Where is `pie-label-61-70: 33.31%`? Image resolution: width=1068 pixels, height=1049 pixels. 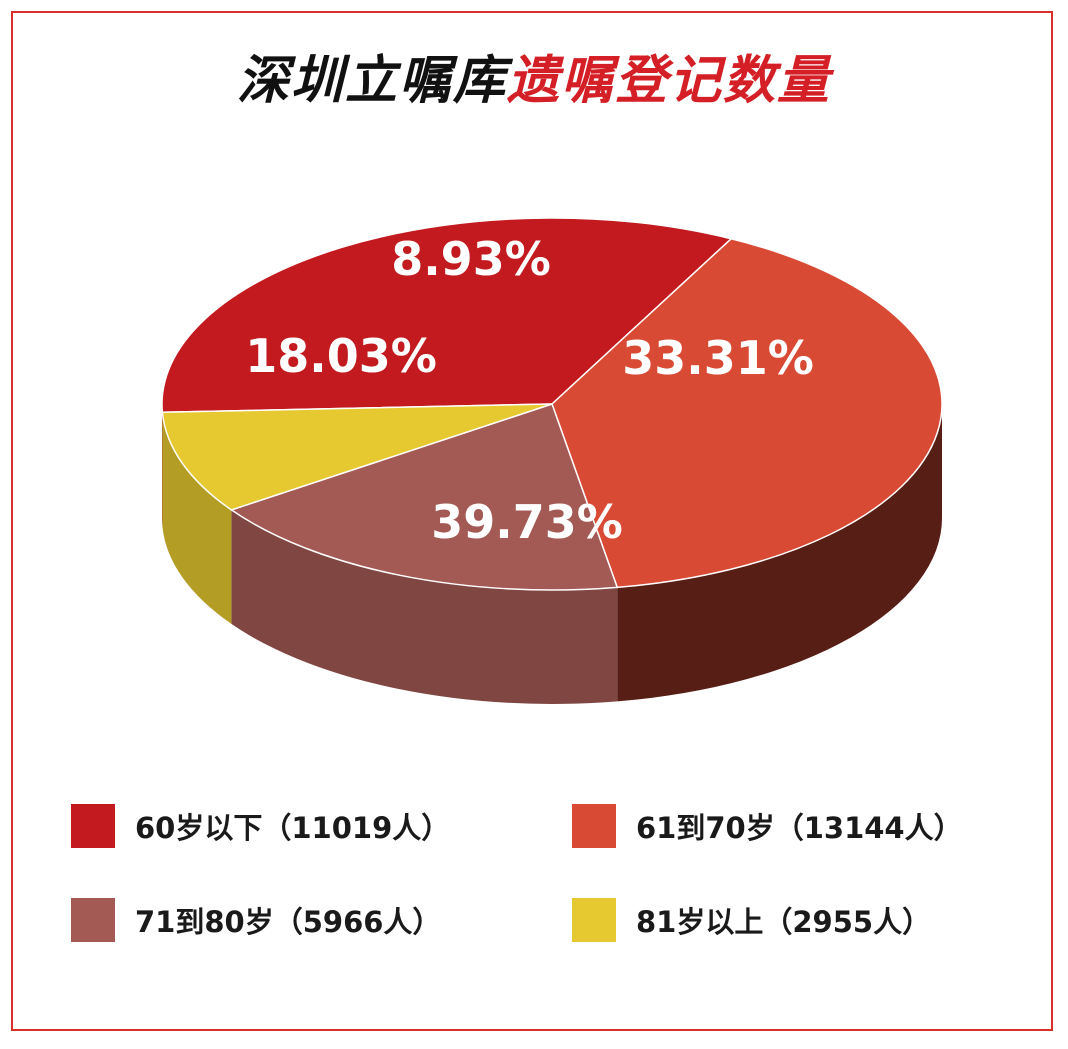 pie-label-61-70: 33.31% is located at coordinates (718, 358).